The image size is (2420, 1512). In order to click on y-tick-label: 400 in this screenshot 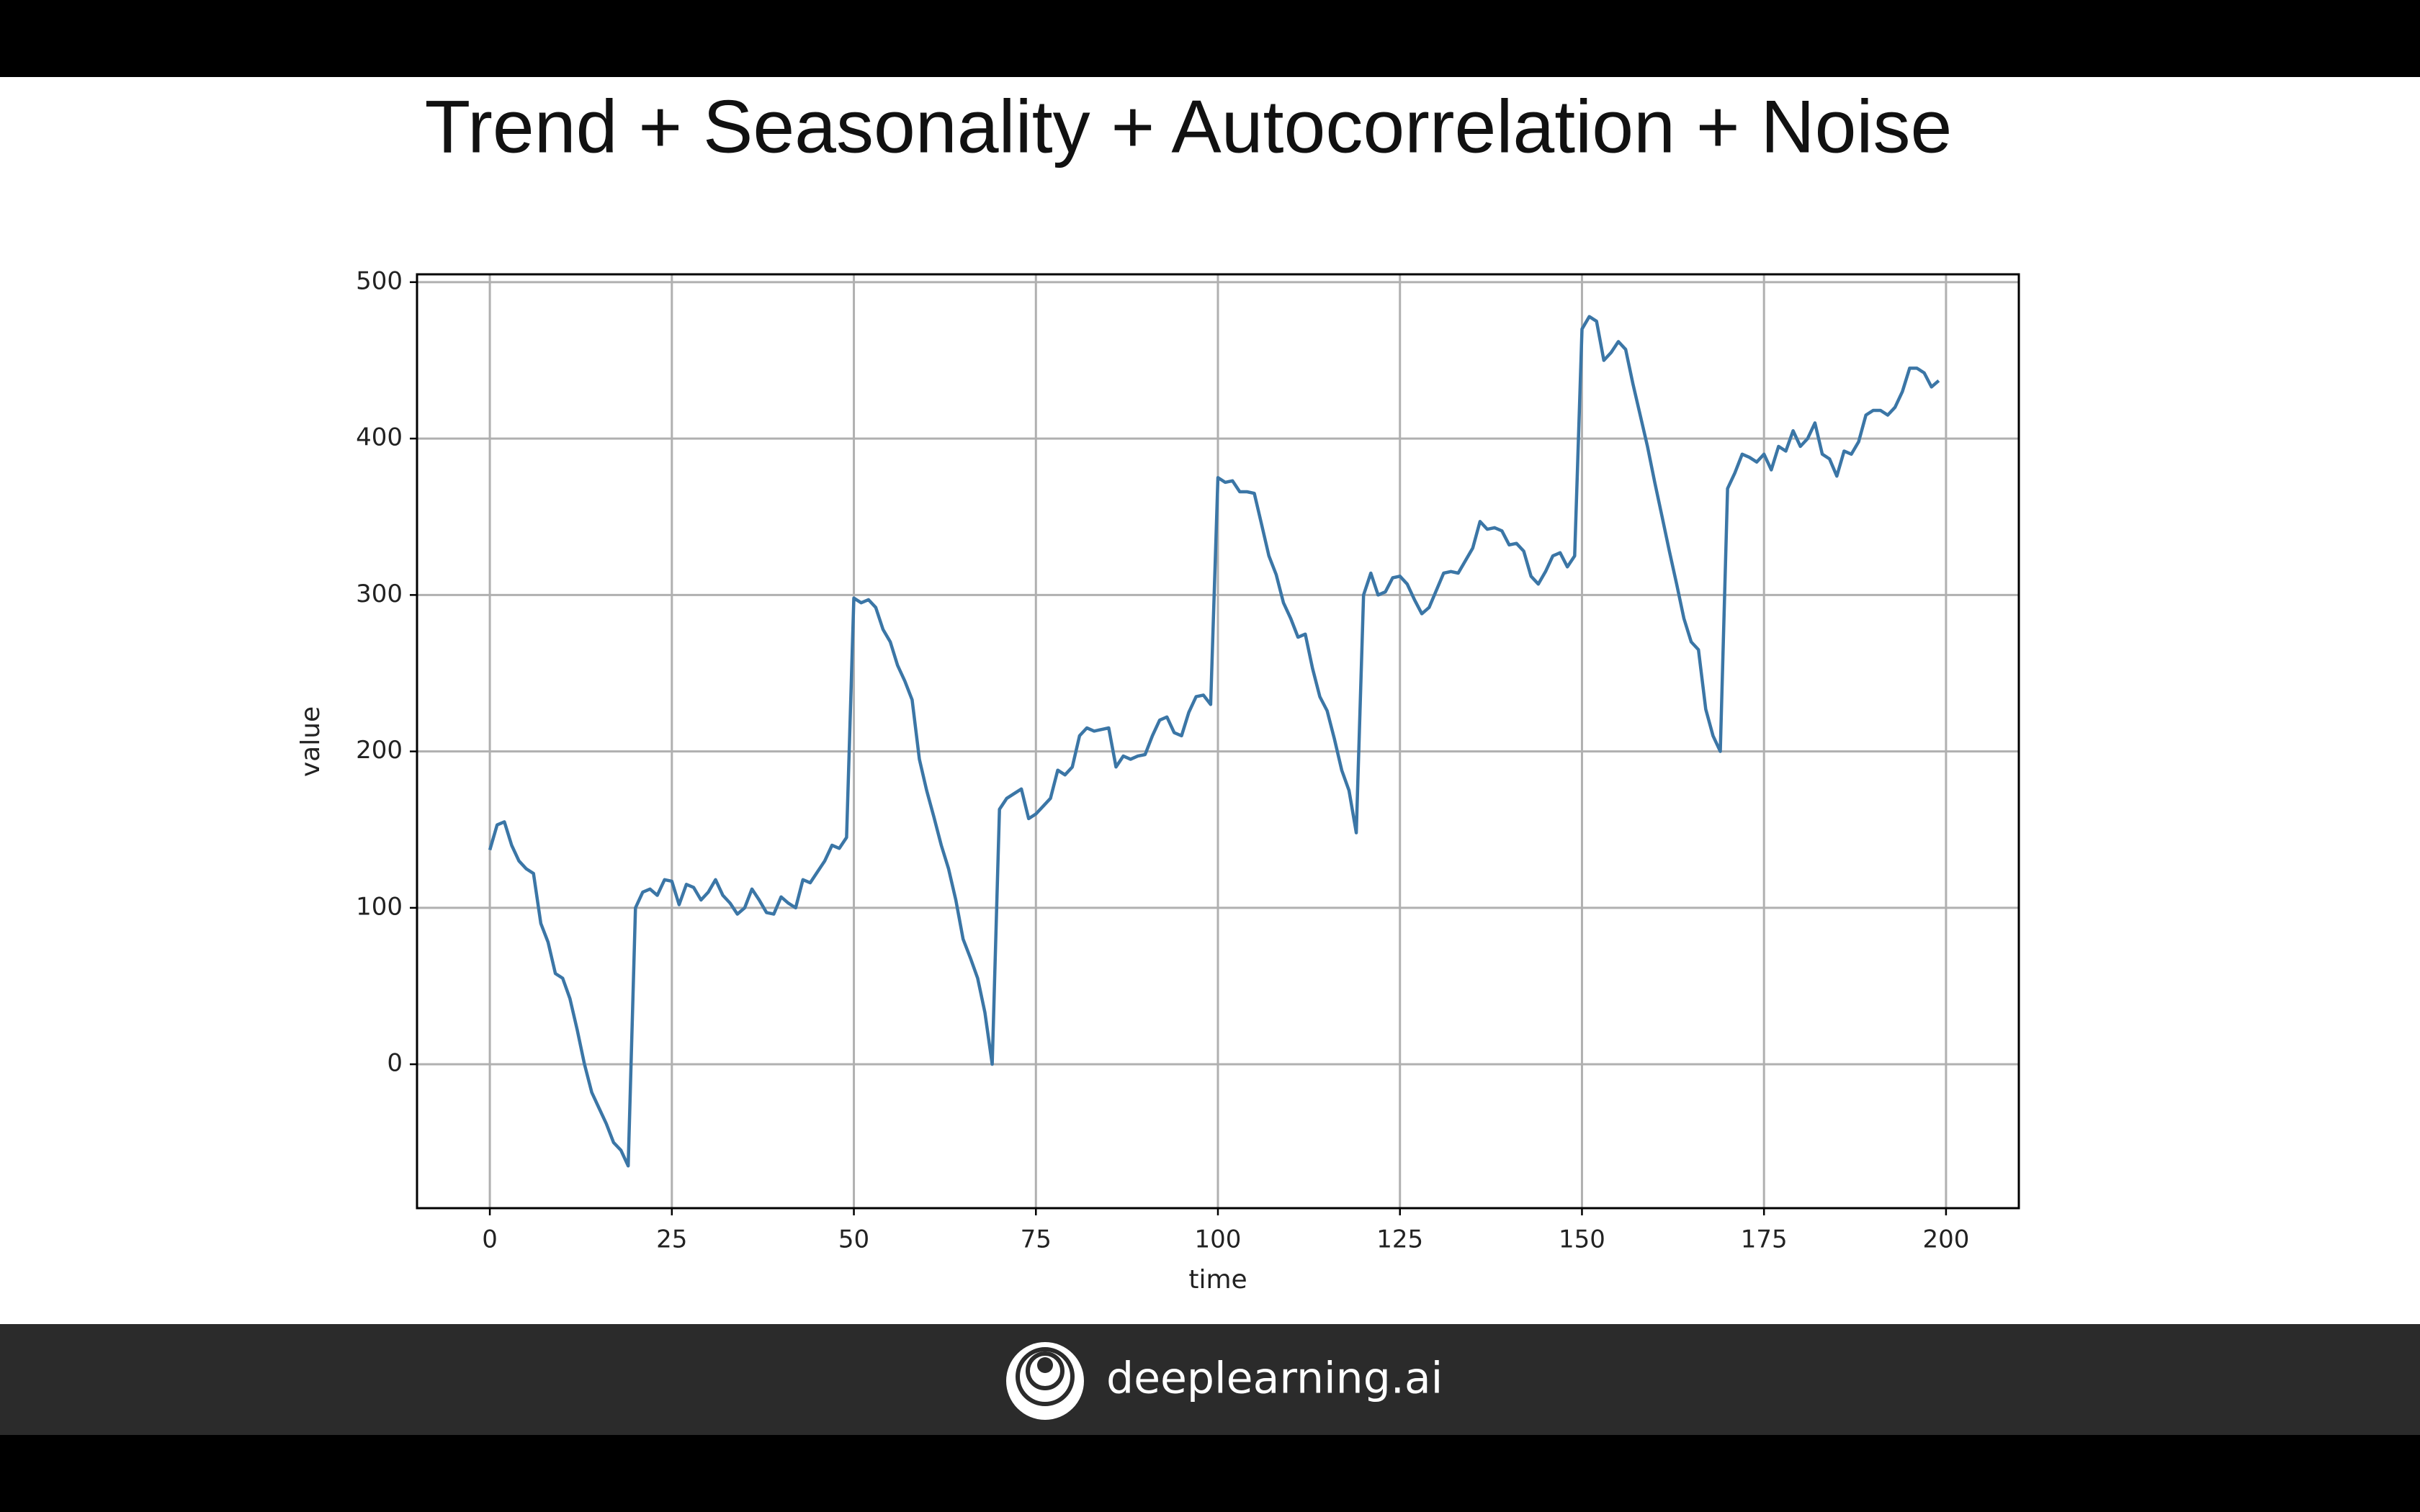, I will do `click(379, 437)`.